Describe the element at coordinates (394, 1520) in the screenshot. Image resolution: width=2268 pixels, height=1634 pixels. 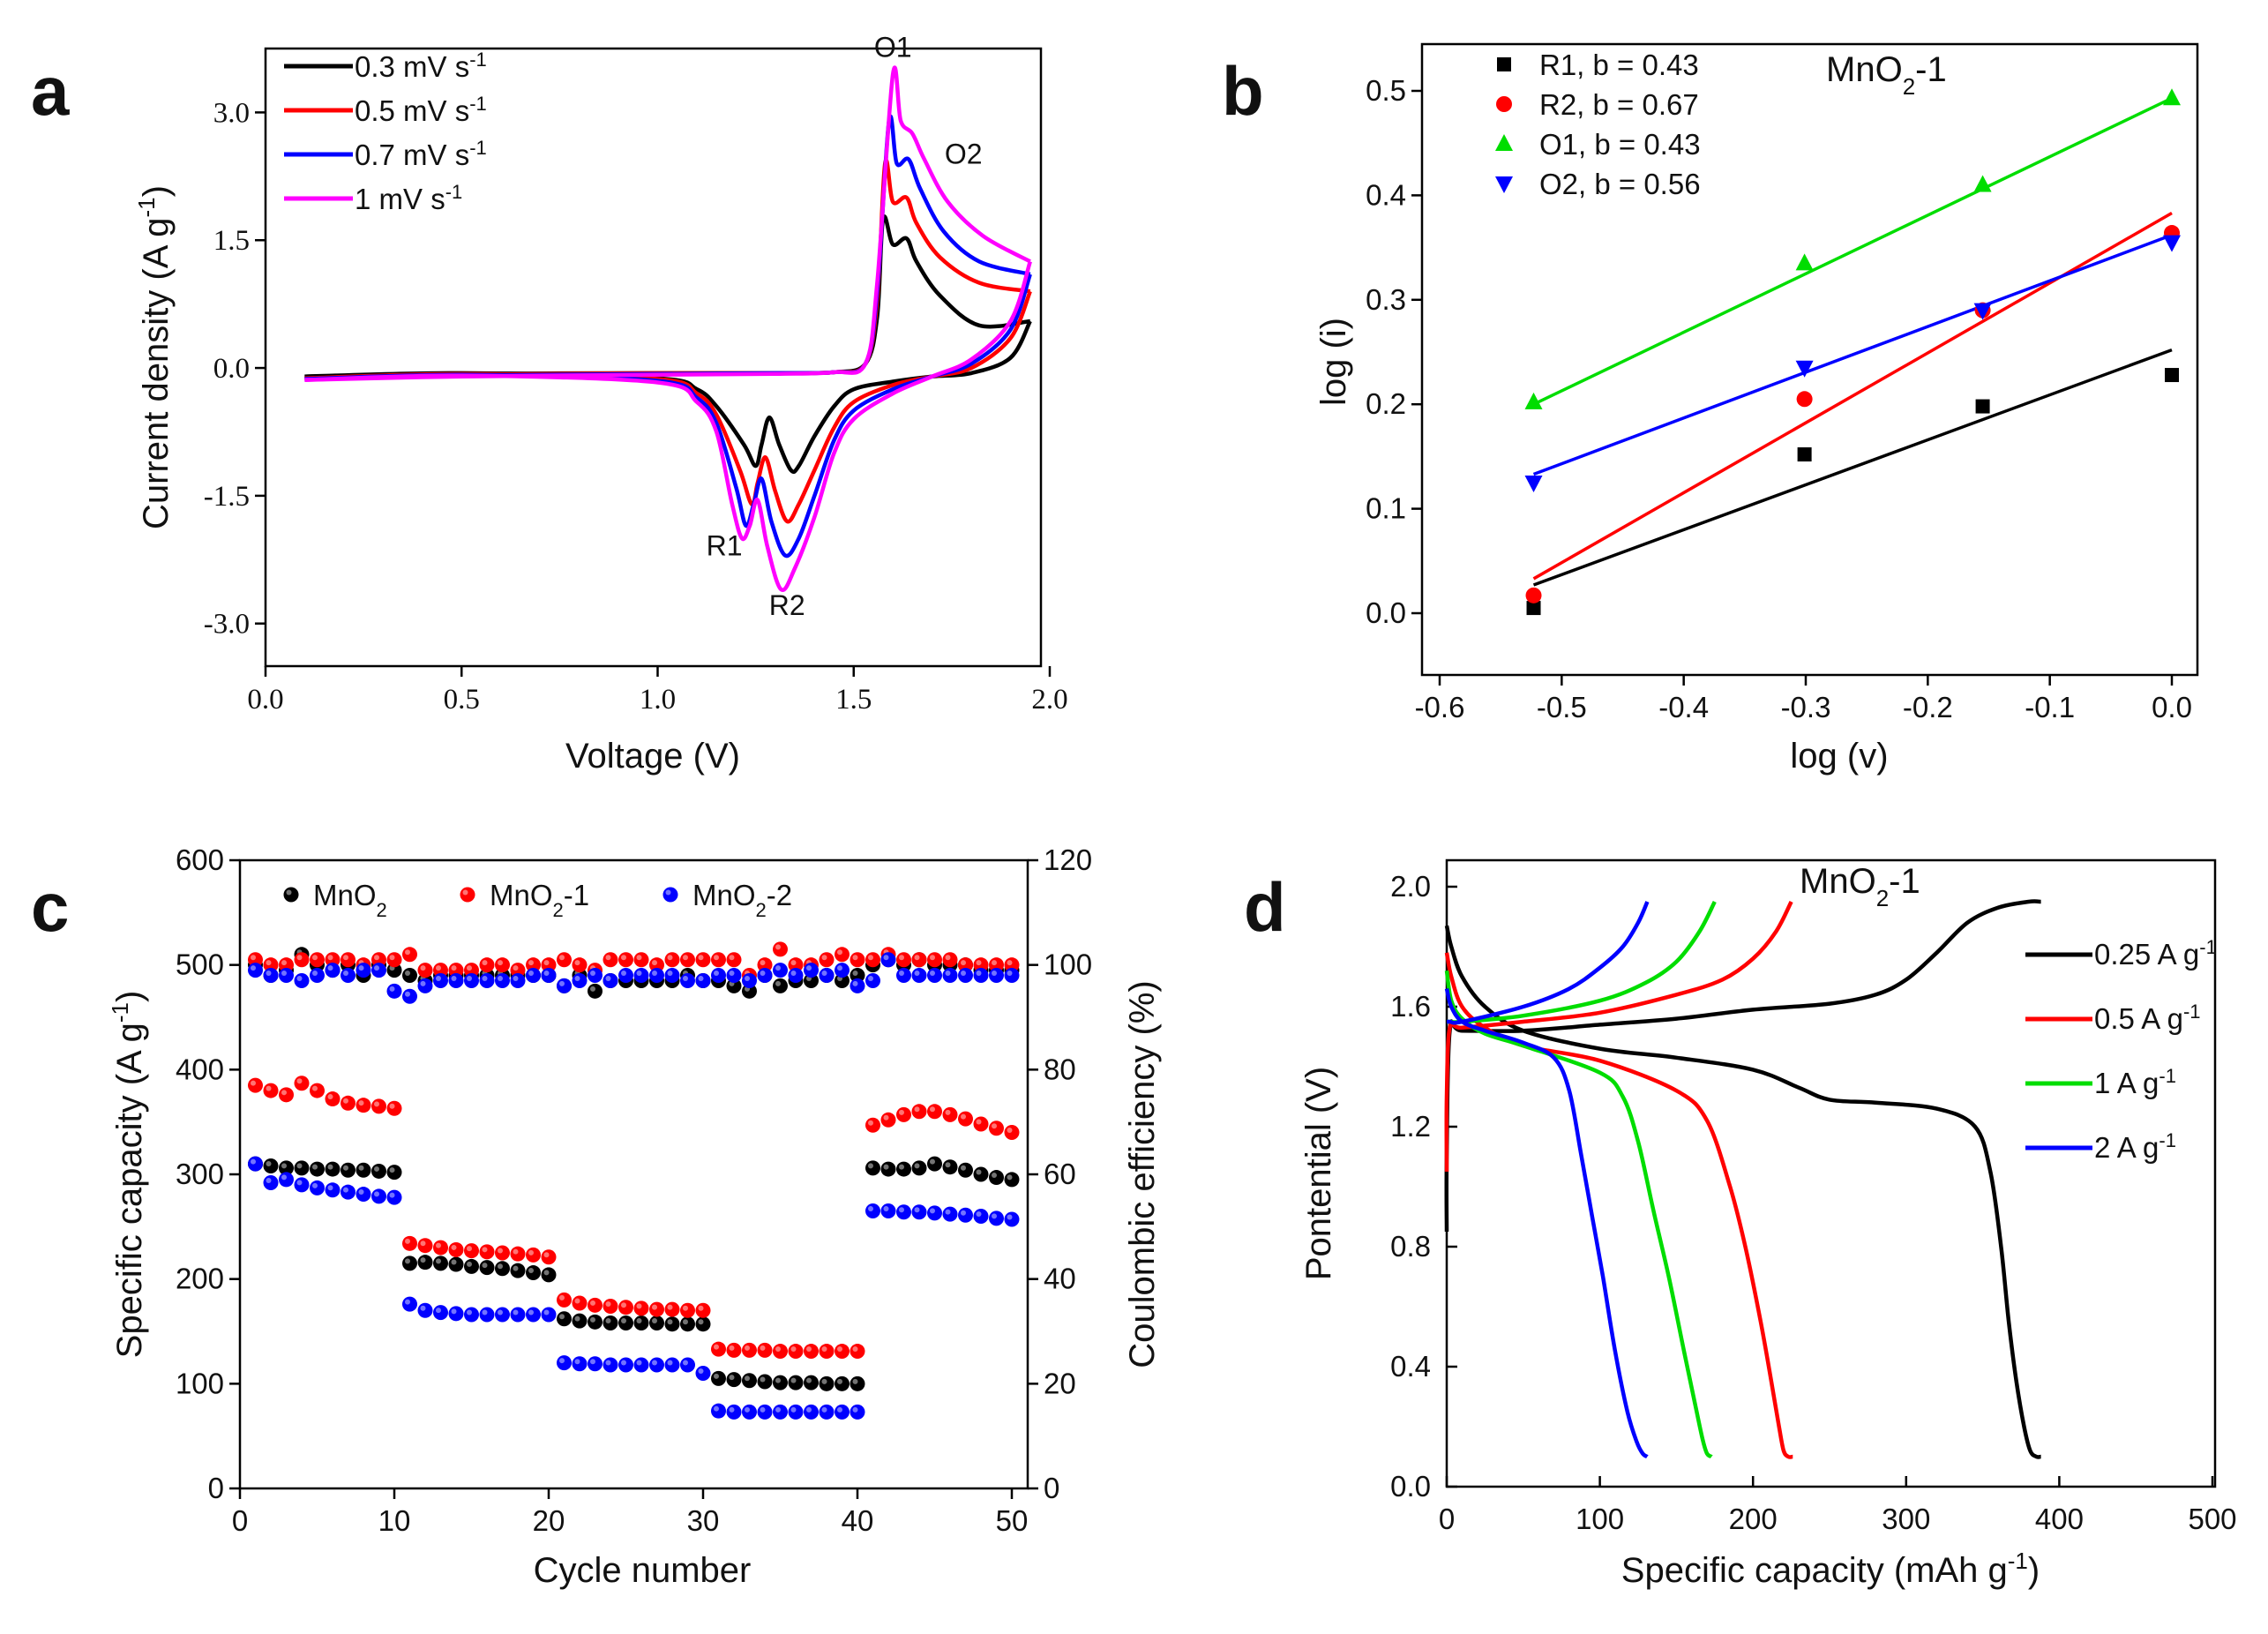
I see `panel-c-xtick-label: 10` at that location.